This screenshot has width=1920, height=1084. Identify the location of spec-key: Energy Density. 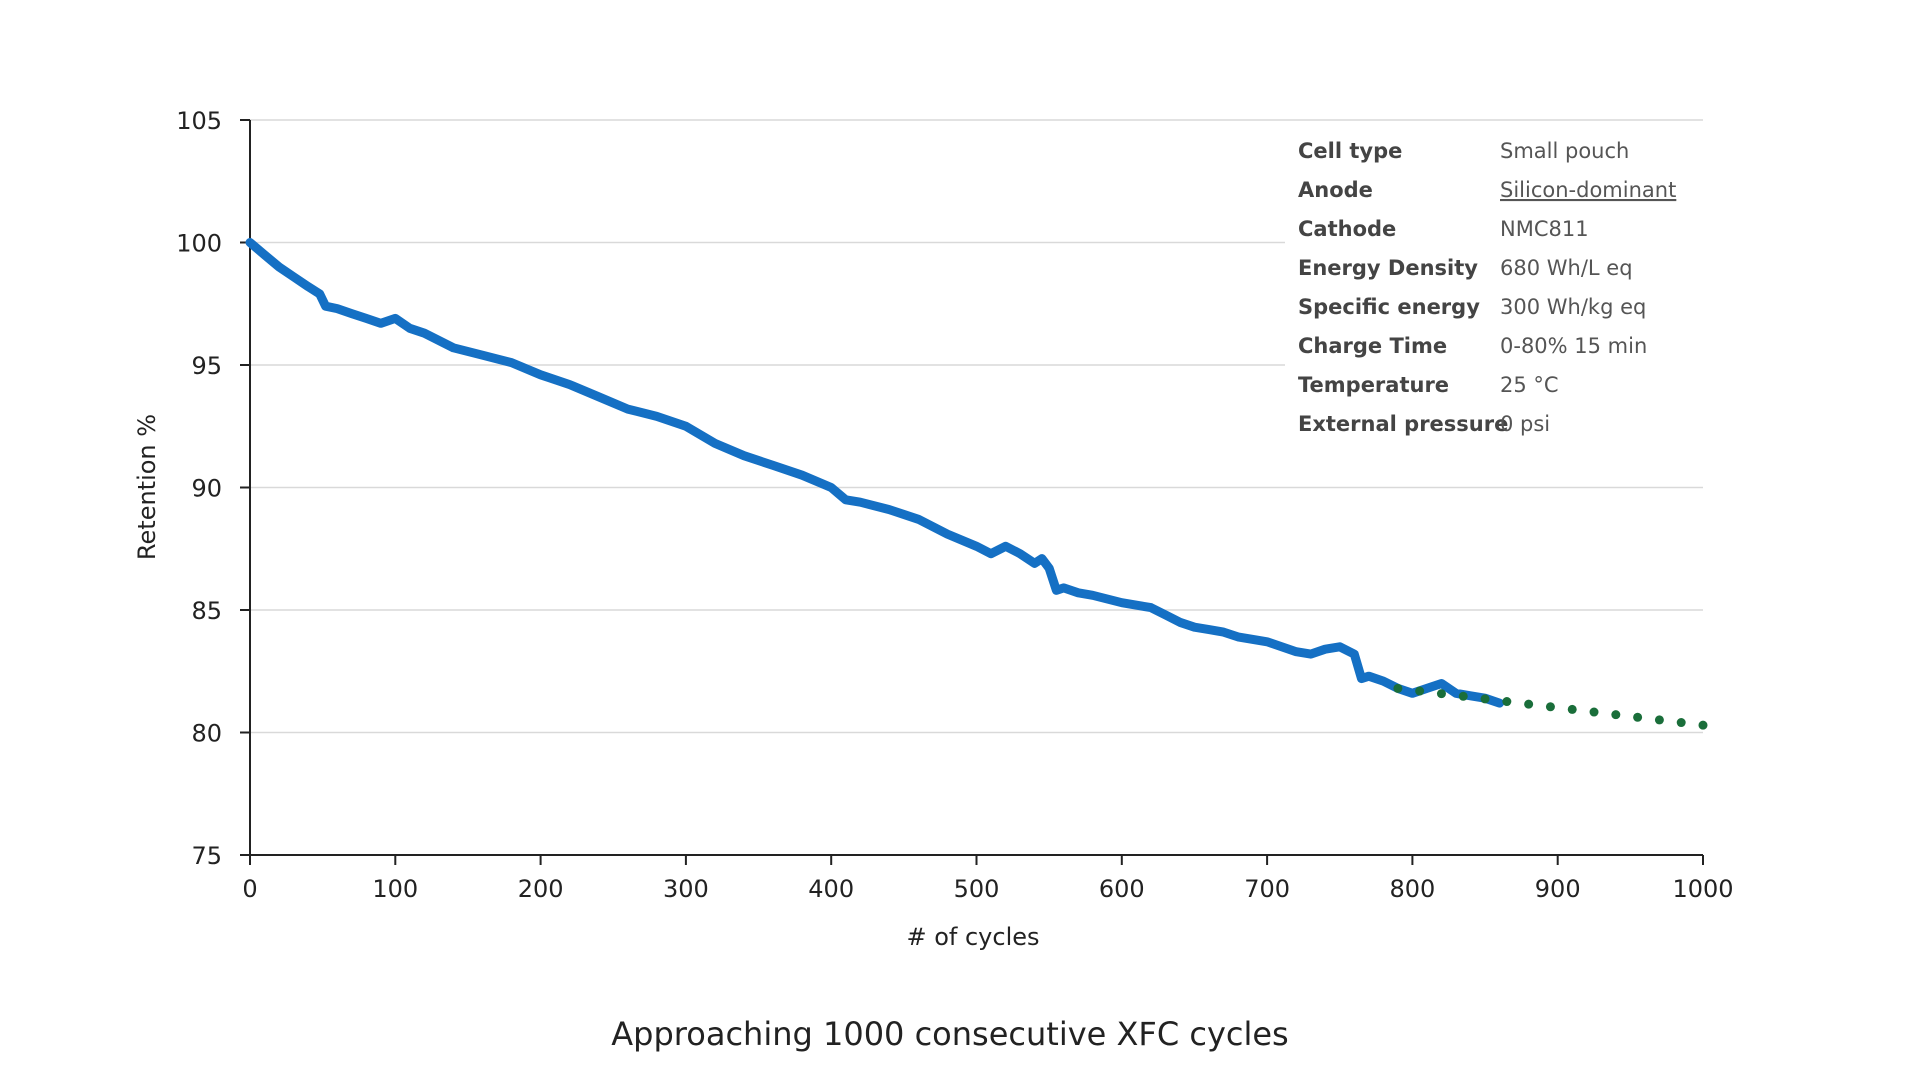
(1388, 268).